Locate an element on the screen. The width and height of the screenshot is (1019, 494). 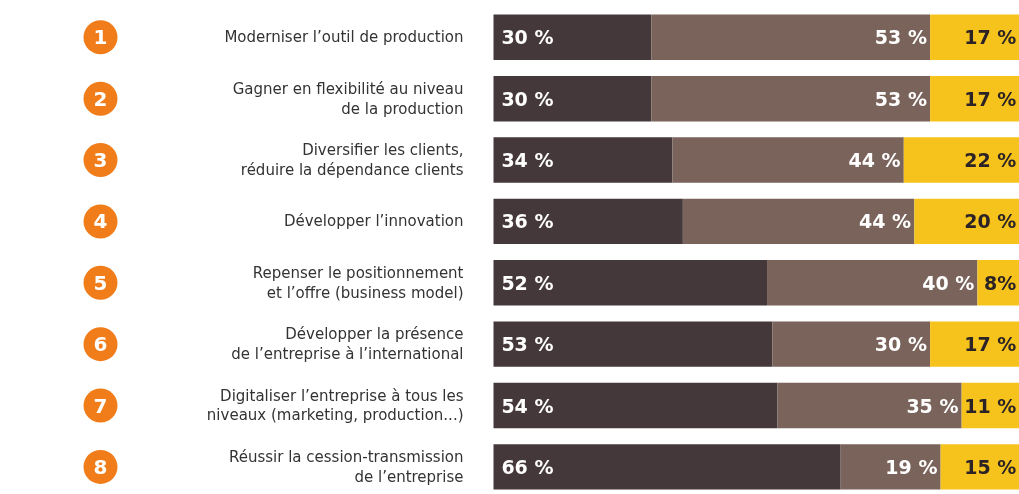
data-label: 15 % is located at coordinates (990, 466).